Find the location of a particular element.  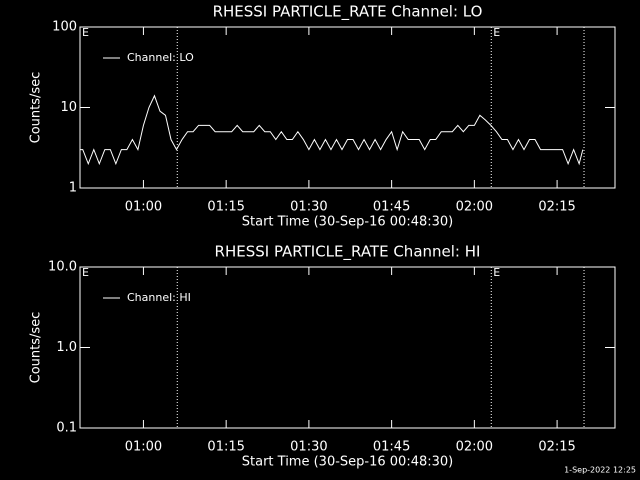

chart-title: RHESSI PARTICLE_RATE Channel: LO is located at coordinates (348, 12).